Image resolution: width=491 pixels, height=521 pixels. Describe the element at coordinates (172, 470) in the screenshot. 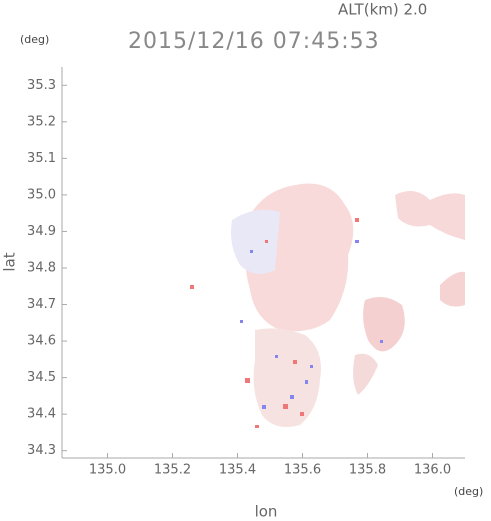

I see `x-tick-label: 135.2` at that location.